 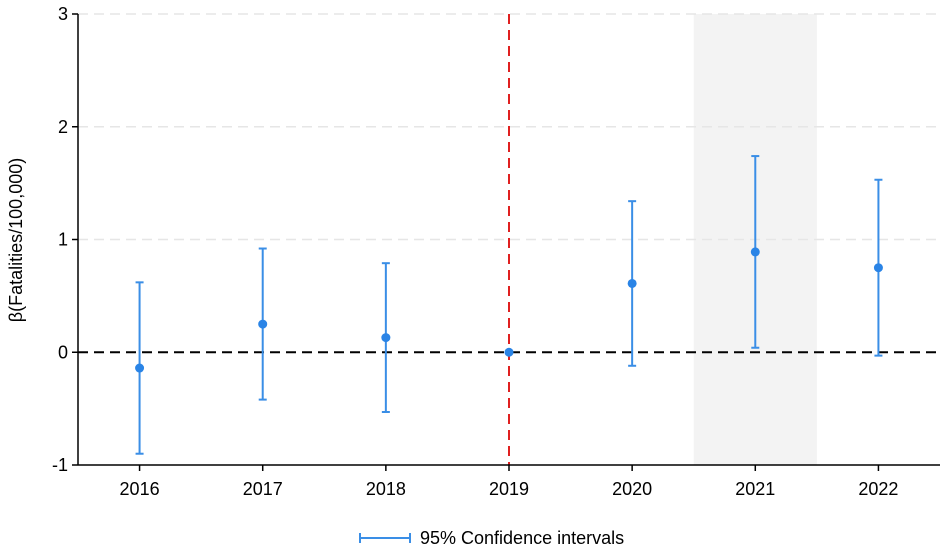 I want to click on point-estimate-2016, so click(x=140, y=368).